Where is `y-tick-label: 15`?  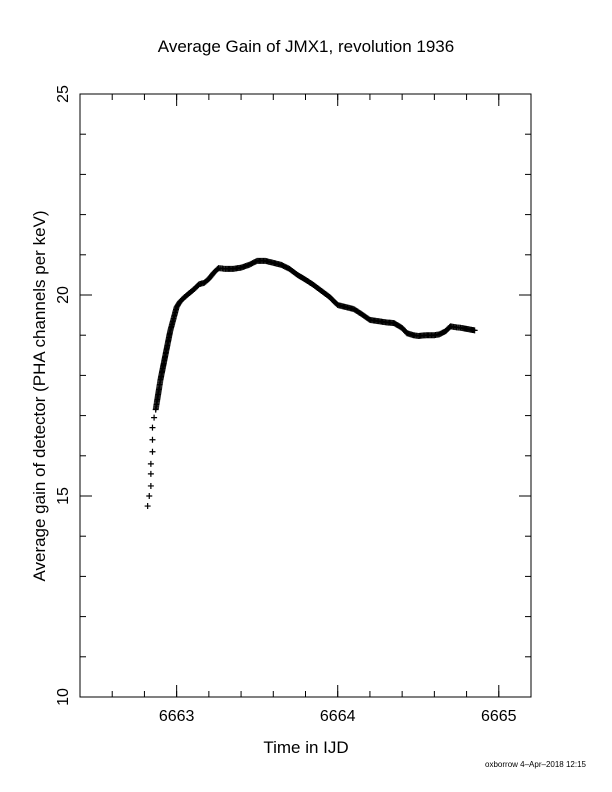 y-tick-label: 15 is located at coordinates (63, 496).